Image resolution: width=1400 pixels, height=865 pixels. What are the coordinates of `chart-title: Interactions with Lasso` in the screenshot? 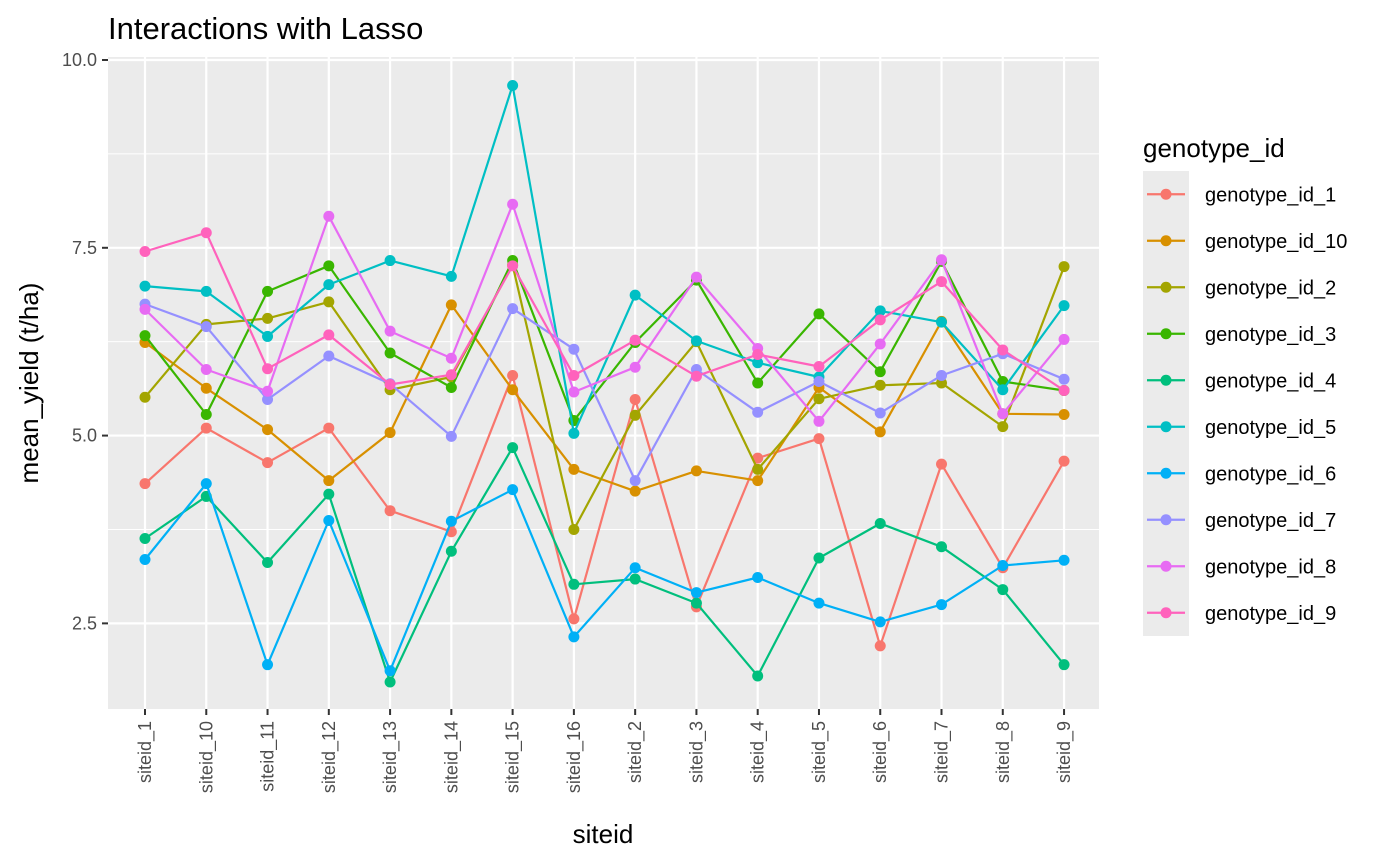 It's located at (265, 28).